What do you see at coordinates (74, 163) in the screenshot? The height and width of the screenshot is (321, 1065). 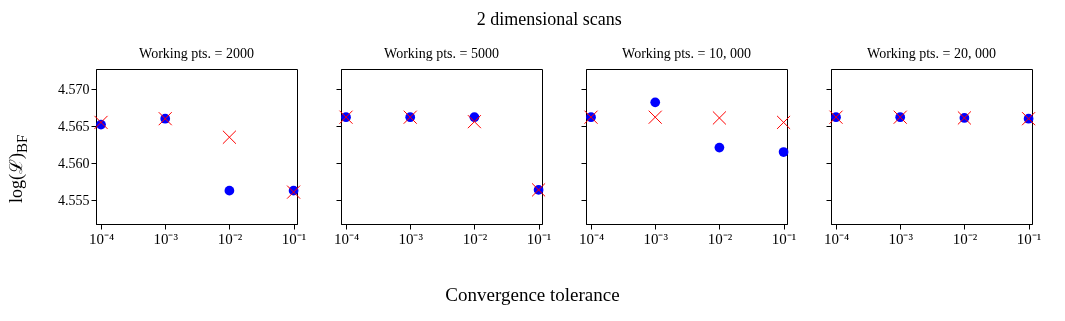 I see `y-tick-label: 4.560` at bounding box center [74, 163].